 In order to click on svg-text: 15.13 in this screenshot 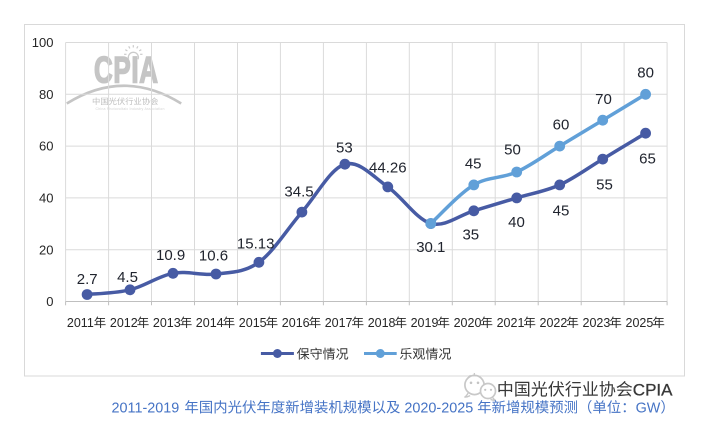, I will do `click(256, 243)`.